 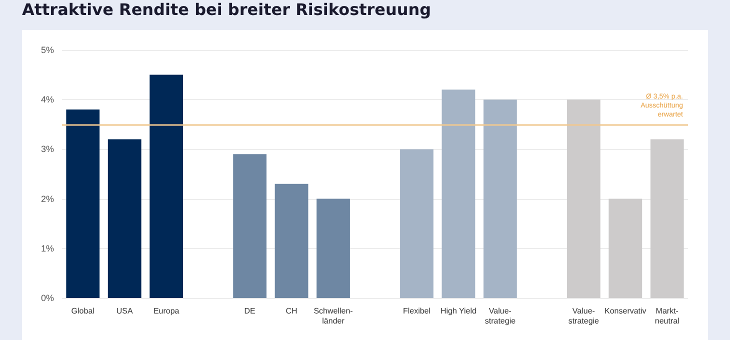 What do you see at coordinates (667, 316) in the screenshot?
I see `x-tick-label: Markt- neutral` at bounding box center [667, 316].